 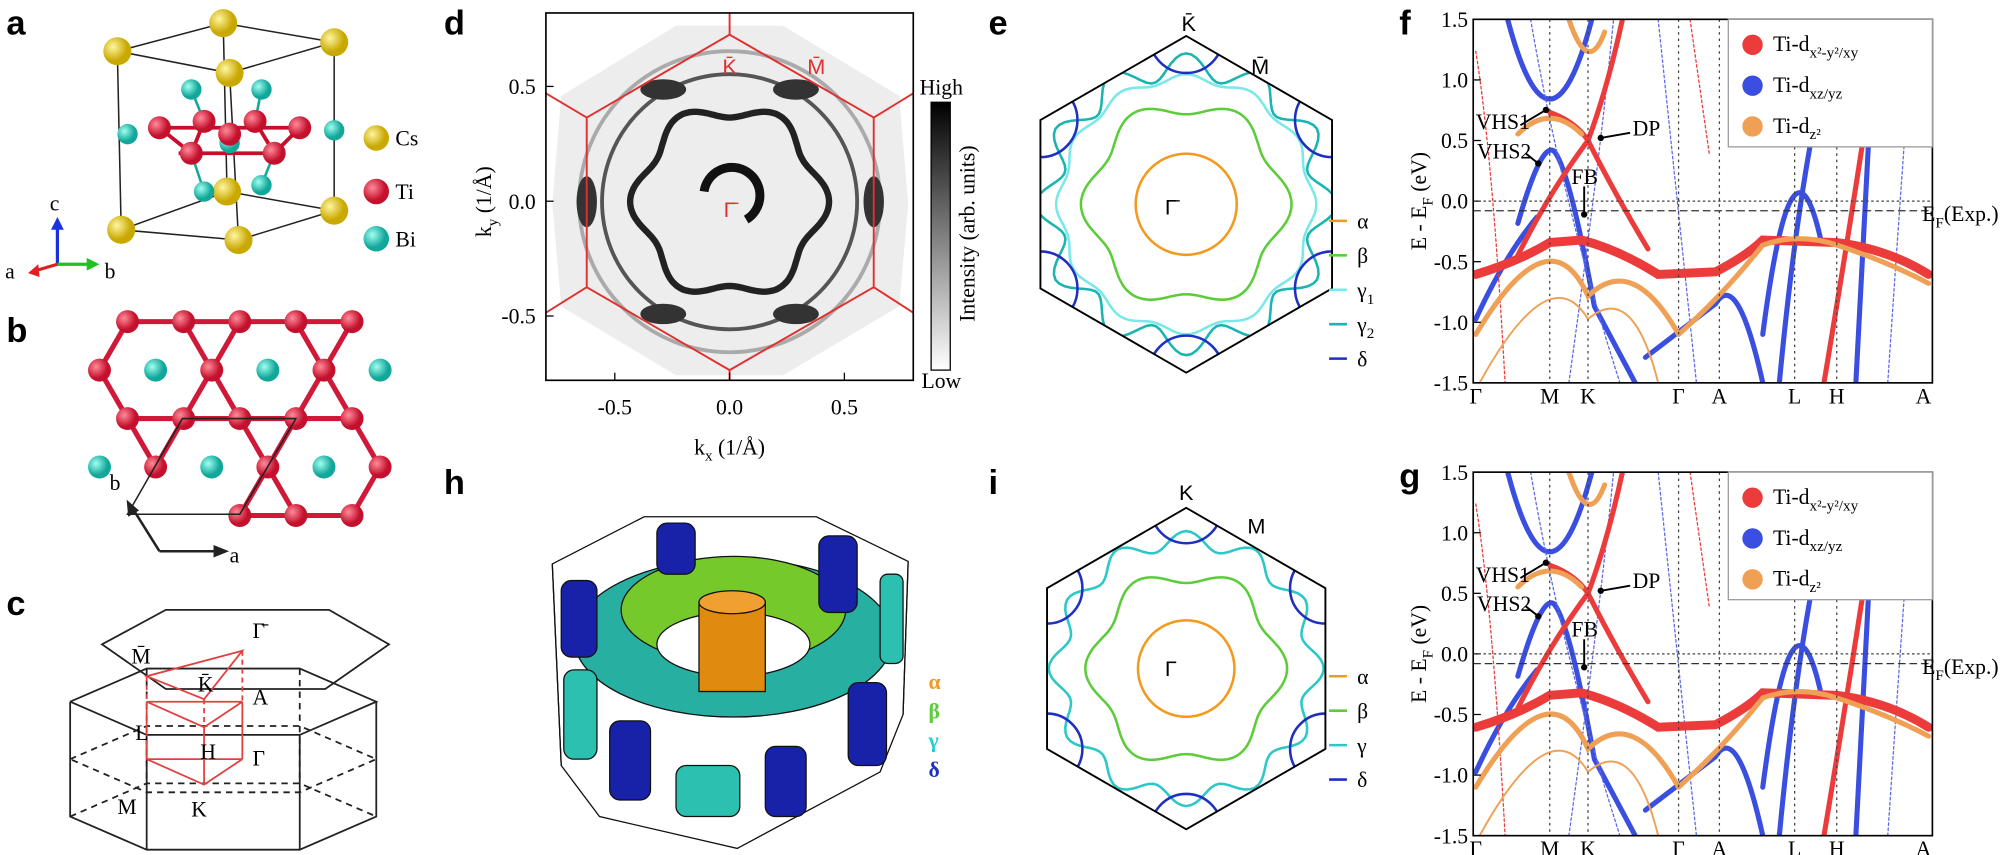 What do you see at coordinates (1361, 290) in the screenshot?
I see `legend-label-text: γ` at bounding box center [1361, 290].